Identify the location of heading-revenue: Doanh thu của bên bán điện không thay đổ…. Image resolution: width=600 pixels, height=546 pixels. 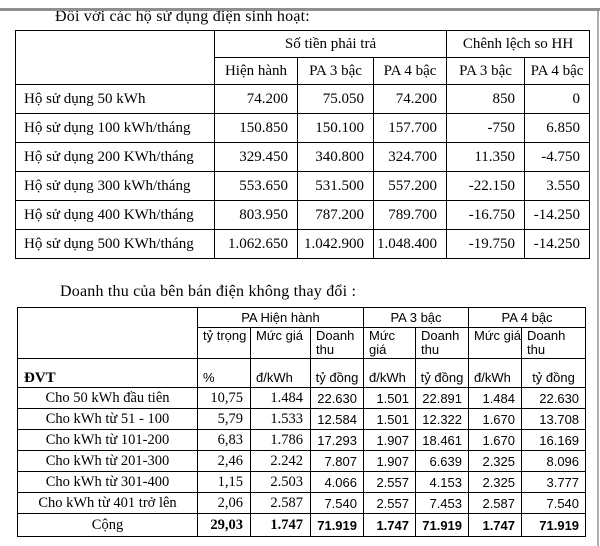
(208, 291).